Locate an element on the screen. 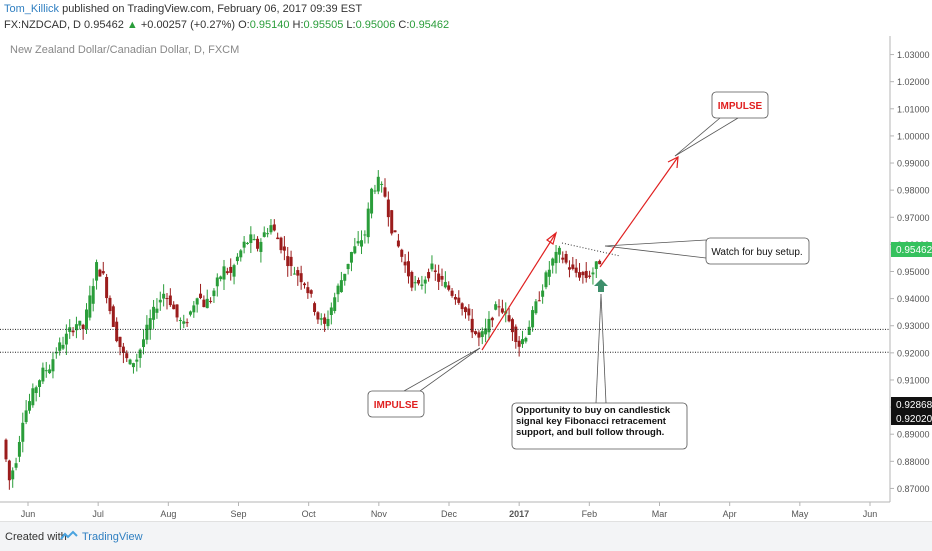 This screenshot has height=551, width=932. callout-impulse-upper: IMPULSE is located at coordinates (721, 124).